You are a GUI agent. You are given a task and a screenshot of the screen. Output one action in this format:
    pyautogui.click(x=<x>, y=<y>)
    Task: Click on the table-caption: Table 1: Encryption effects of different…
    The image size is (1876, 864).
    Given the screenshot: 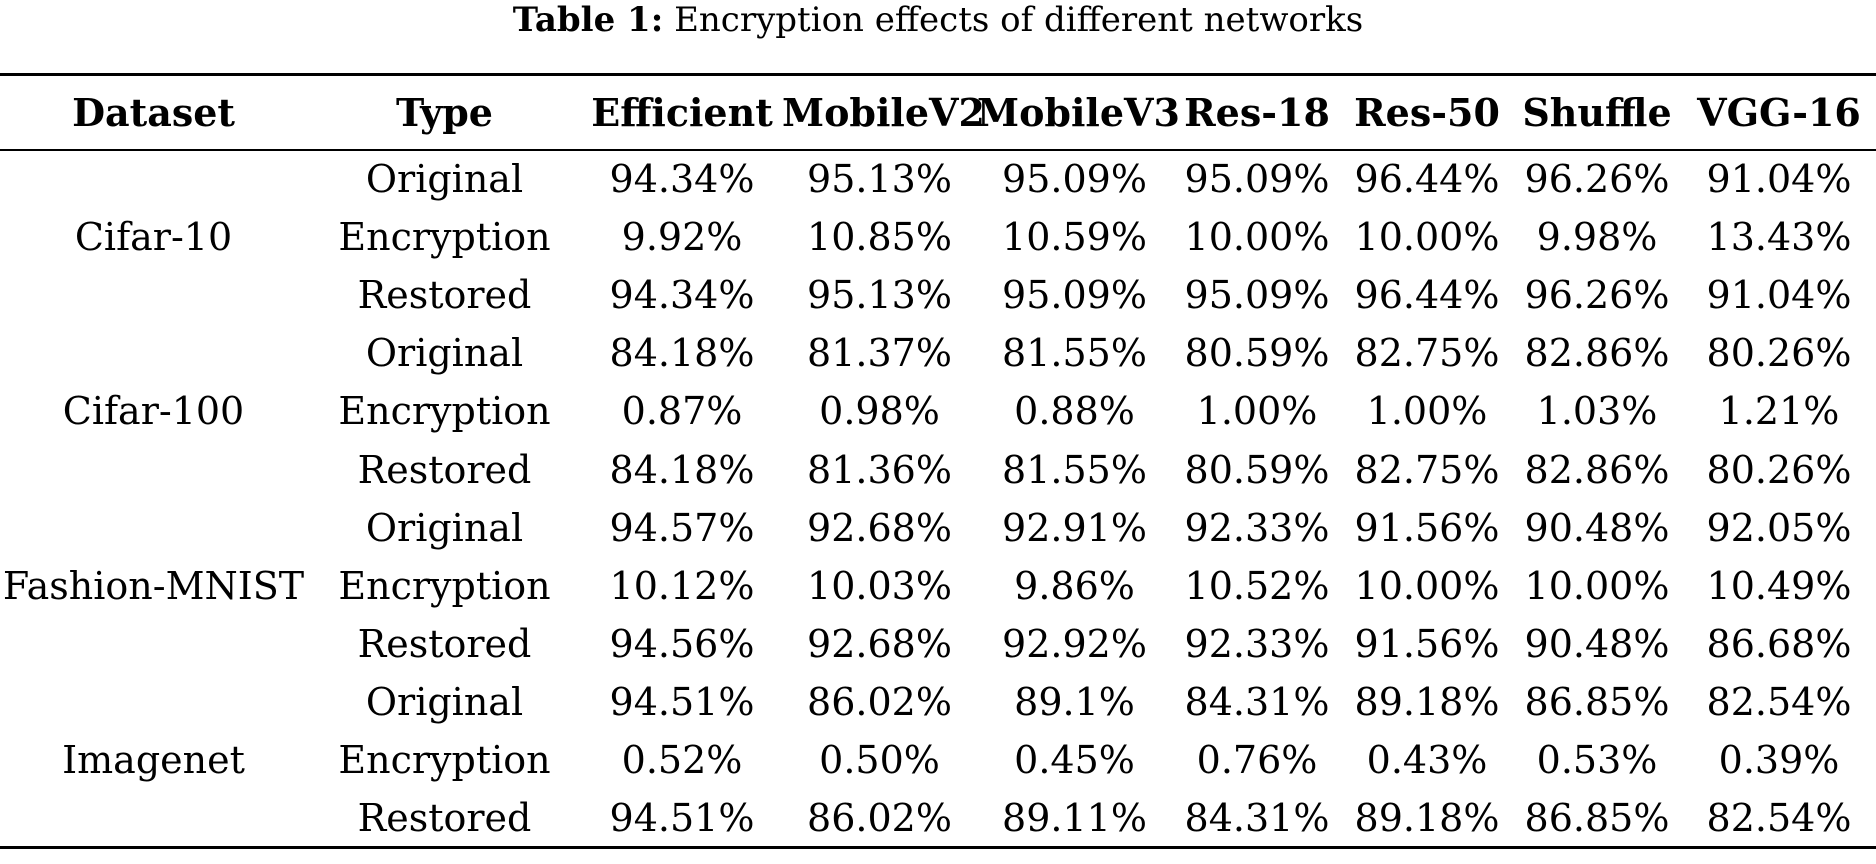 What is the action you would take?
    pyautogui.click(x=938, y=22)
    